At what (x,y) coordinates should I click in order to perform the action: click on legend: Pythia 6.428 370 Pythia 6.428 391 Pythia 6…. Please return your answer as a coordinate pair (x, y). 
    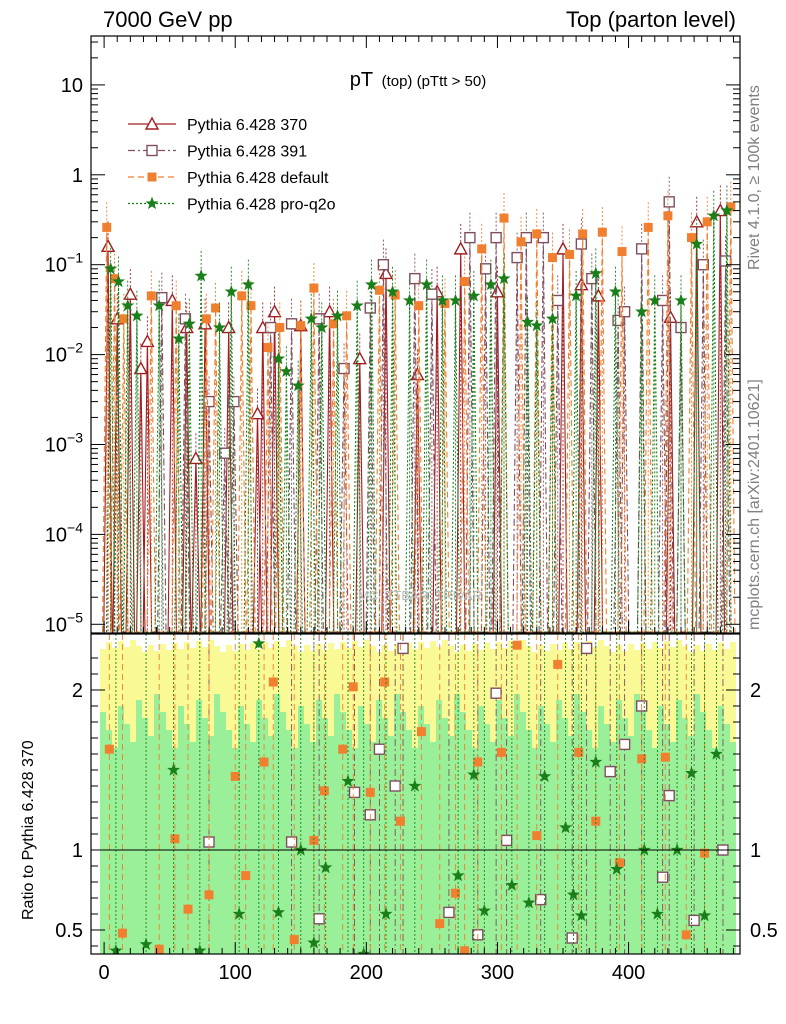
    Looking at the image, I should click on (232, 165).